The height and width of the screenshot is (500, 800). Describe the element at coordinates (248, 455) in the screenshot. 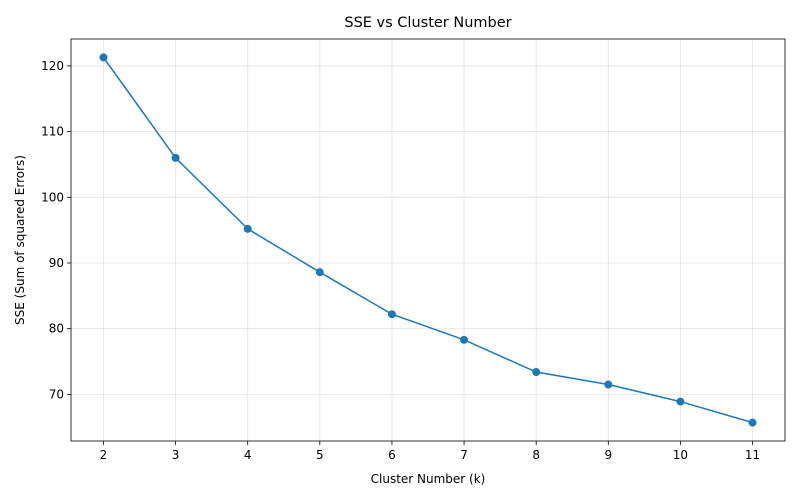

I see `x-tick-label: 4` at that location.